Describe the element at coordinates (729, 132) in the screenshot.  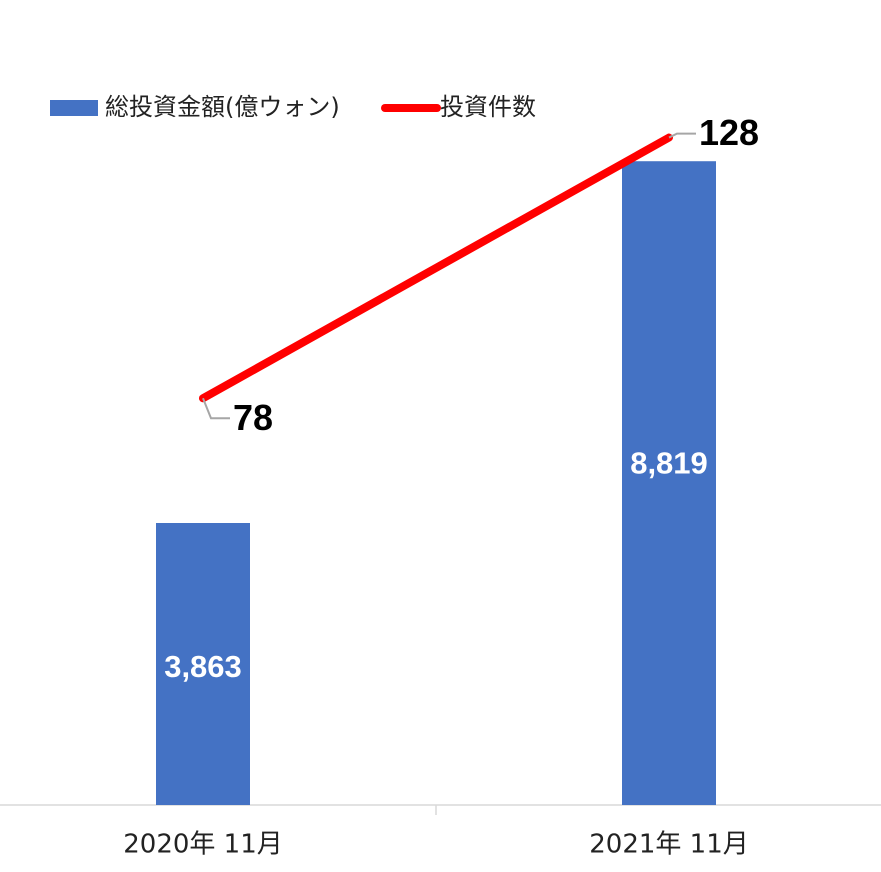
I see `line-value-label: 128` at that location.